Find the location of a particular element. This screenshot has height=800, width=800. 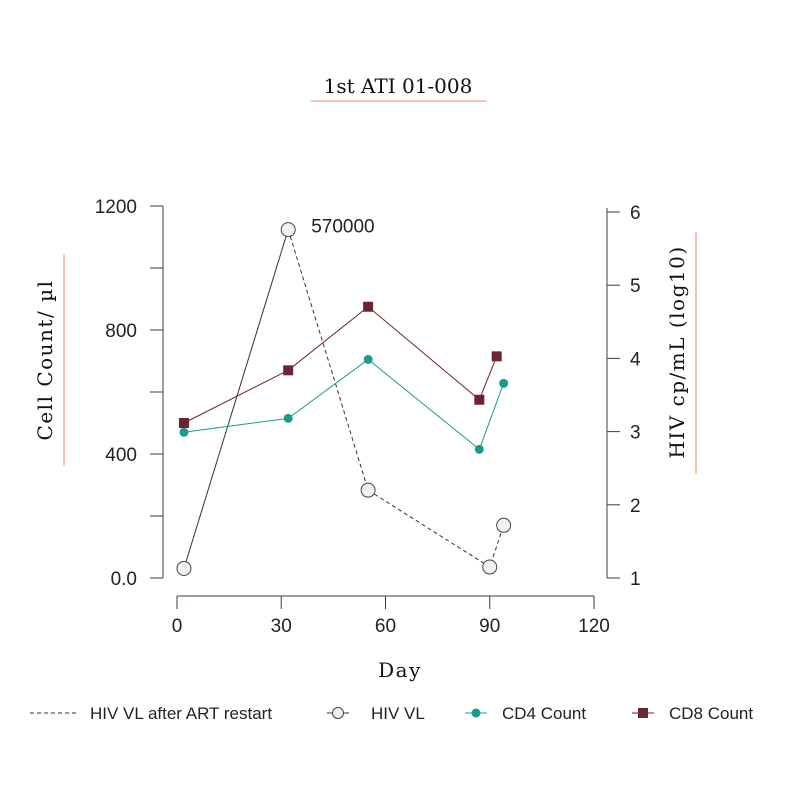

x-tick-label: 90 is located at coordinates (489, 626).